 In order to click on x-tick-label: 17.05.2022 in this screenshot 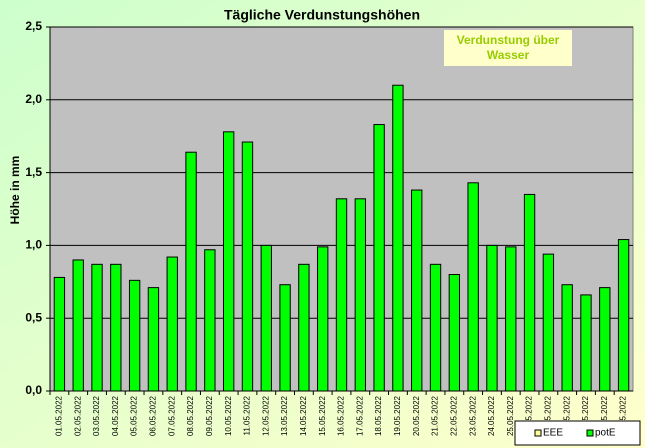, I will do `click(359, 415)`.